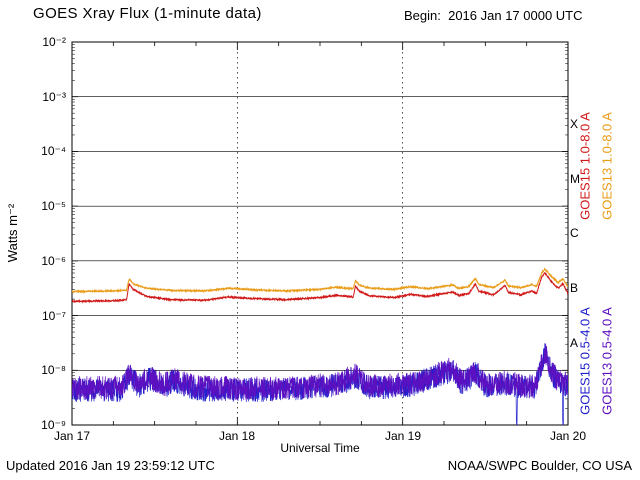  What do you see at coordinates (53, 206) in the screenshot?
I see `y-tick-label: 10⁻⁵` at bounding box center [53, 206].